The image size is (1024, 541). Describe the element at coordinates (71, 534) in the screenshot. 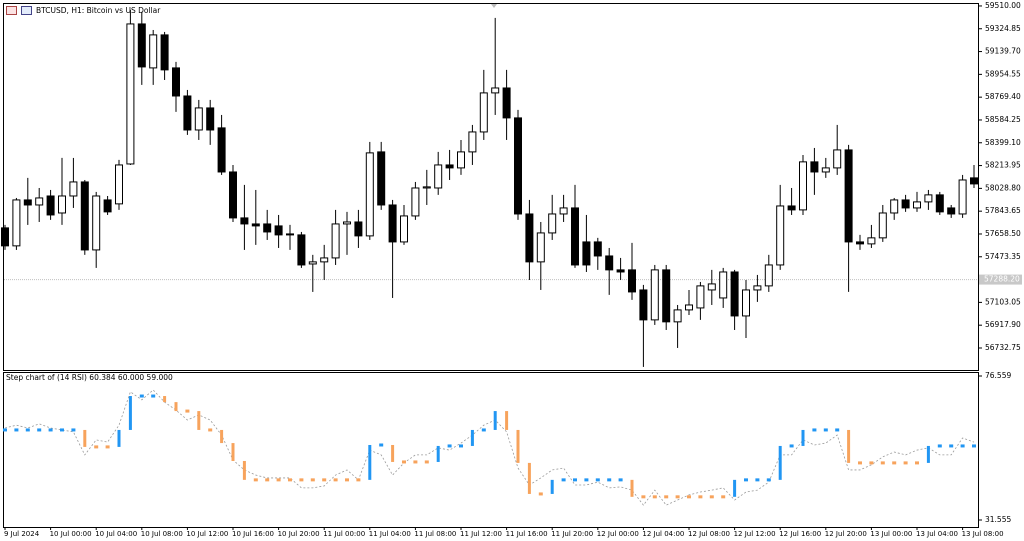

I see `x-tick-label: 10 Jul 00:00` at that location.